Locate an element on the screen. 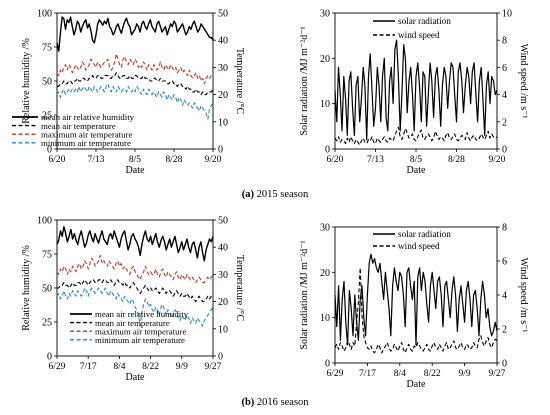  y-axis-label: Relative humidity /% is located at coordinates (26, 288).